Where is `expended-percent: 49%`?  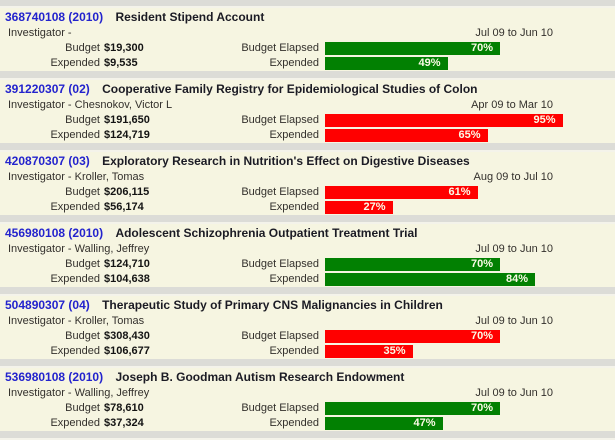 expended-percent: 49% is located at coordinates (429, 63).